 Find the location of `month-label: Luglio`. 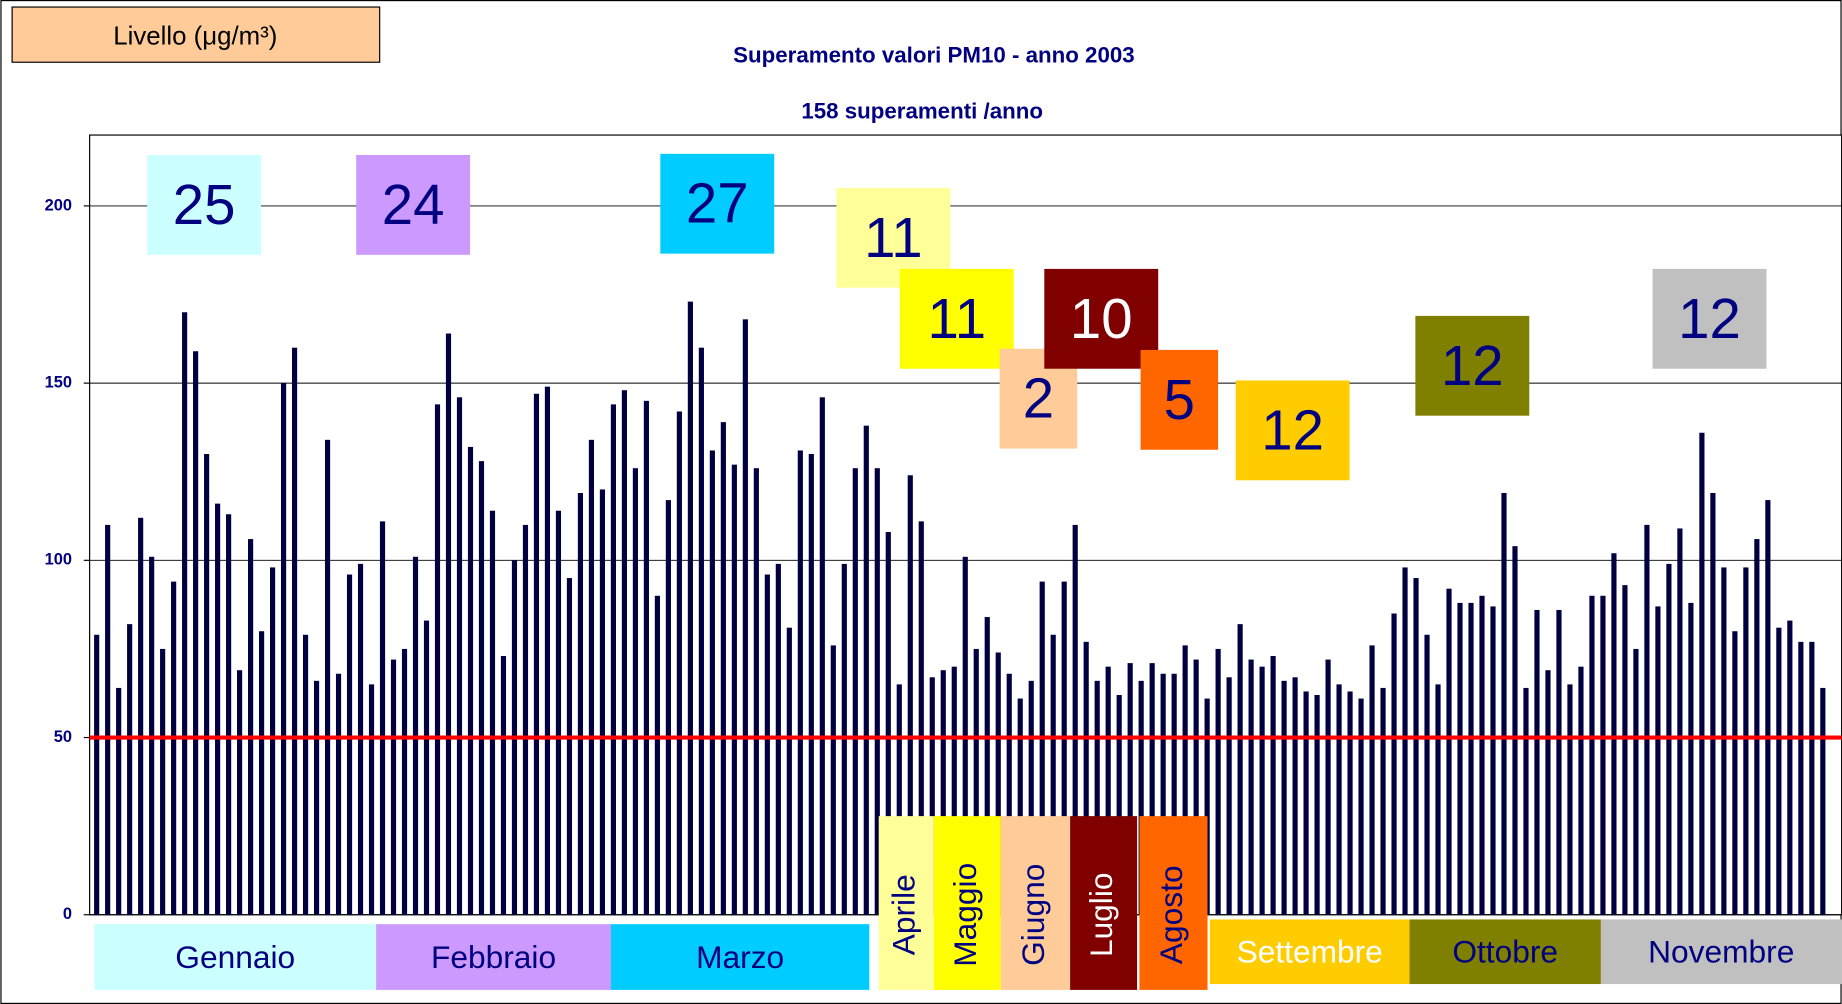

month-label: Luglio is located at coordinates (1101, 914).